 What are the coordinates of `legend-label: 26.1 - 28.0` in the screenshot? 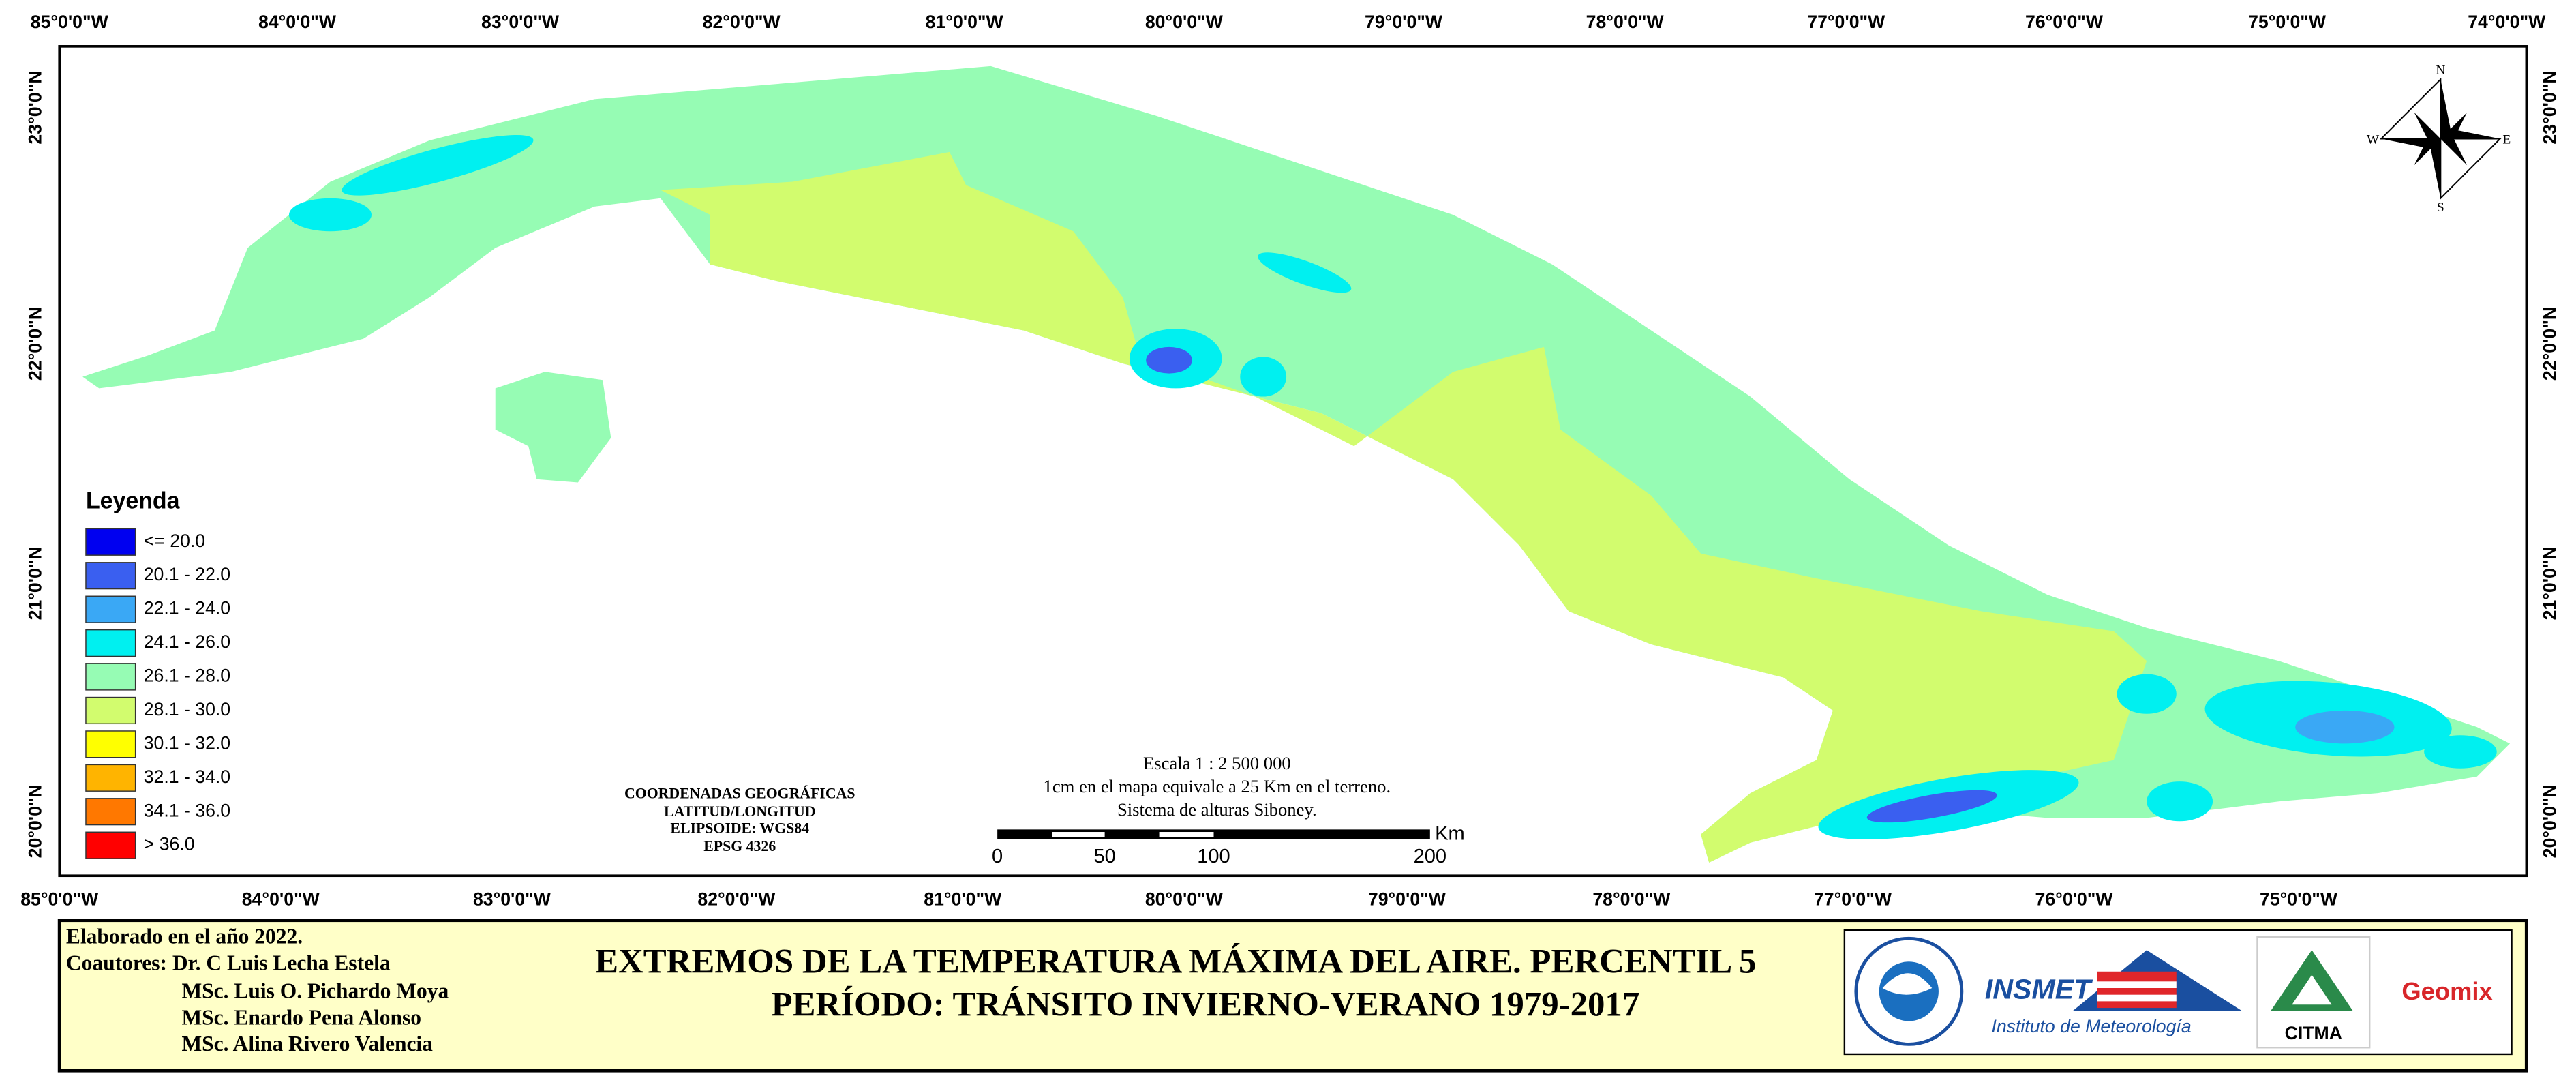 It's located at (187, 676).